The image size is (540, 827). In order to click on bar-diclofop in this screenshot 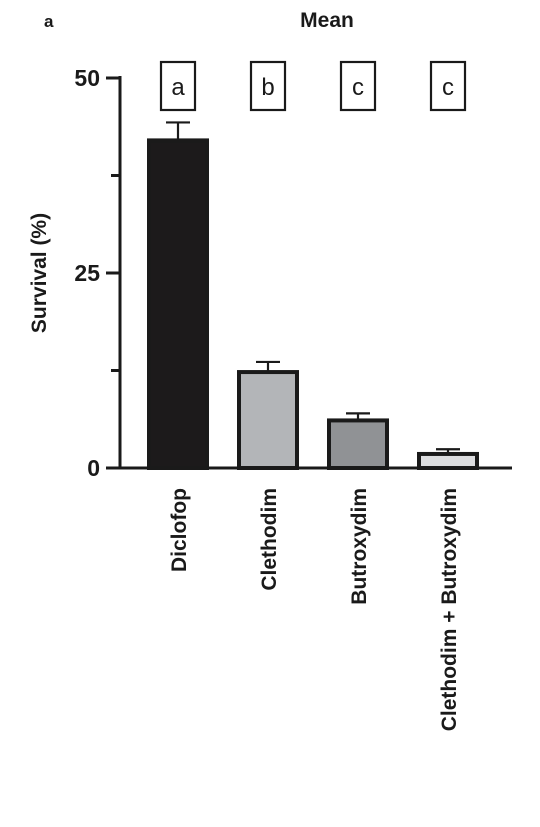, I will do `click(178, 304)`.